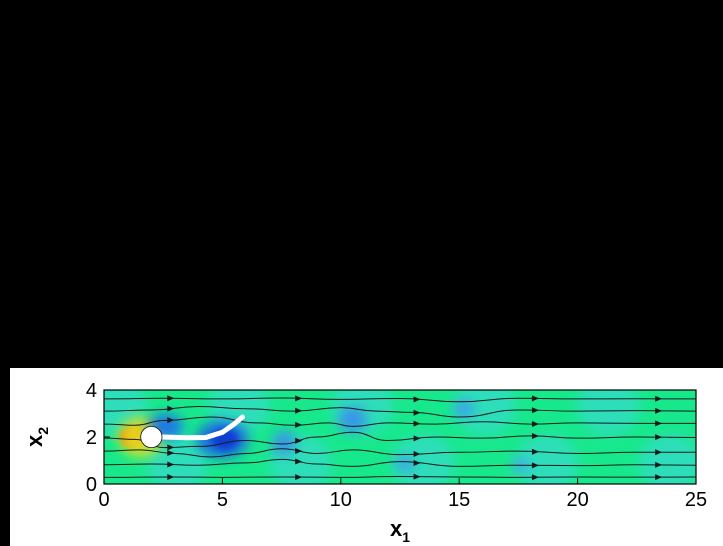  What do you see at coordinates (577, 500) in the screenshot?
I see `x-tick-label: 20` at bounding box center [577, 500].